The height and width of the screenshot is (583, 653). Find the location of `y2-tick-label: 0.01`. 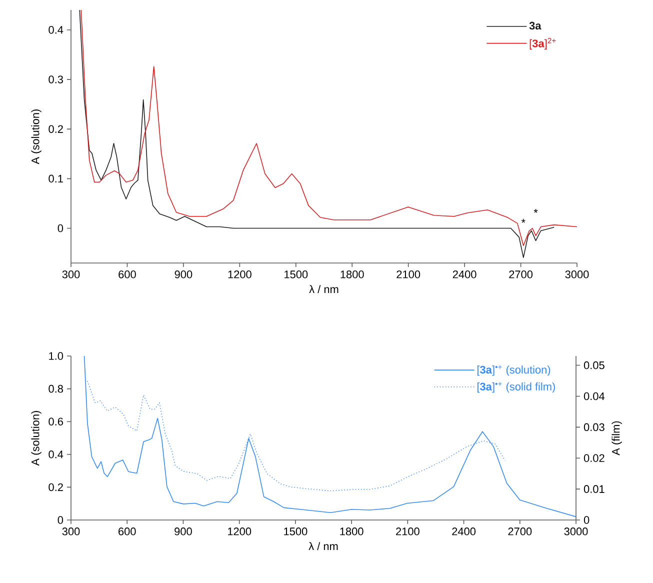

y2-tick-label: 0.01 is located at coordinates (594, 489).